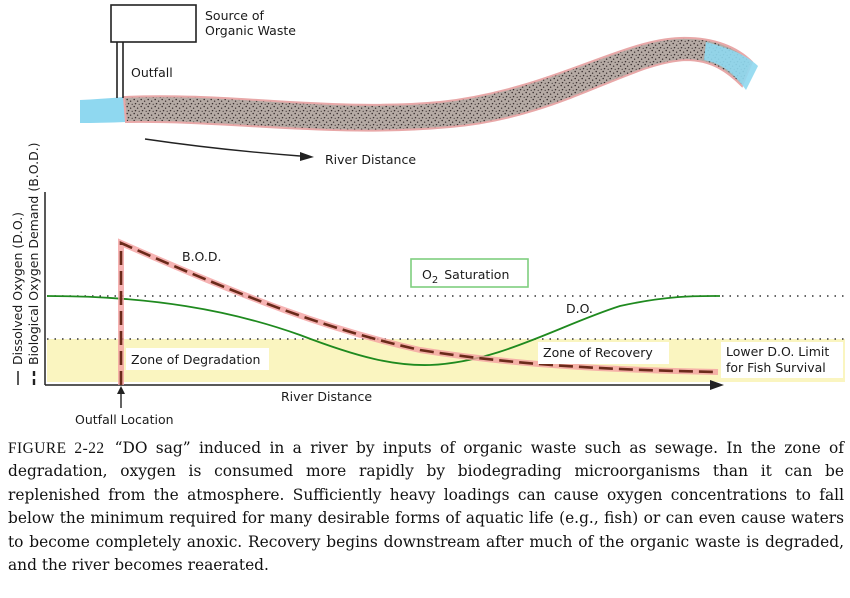 This screenshot has height=598, width=850. Describe the element at coordinates (717, 385) in the screenshot. I see `x-axis-arrowhead` at that location.